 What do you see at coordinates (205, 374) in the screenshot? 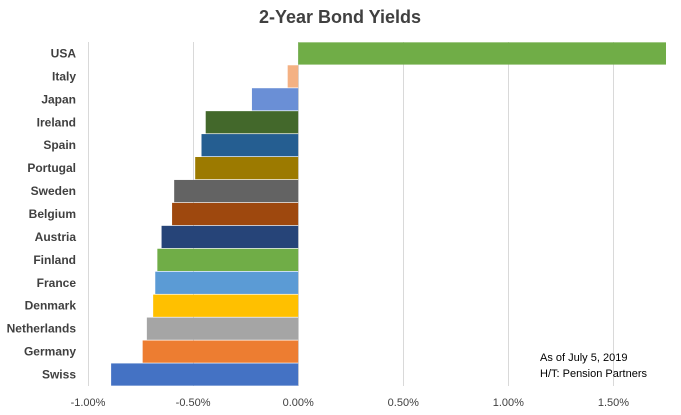
I see `bar-swiss` at bounding box center [205, 374].